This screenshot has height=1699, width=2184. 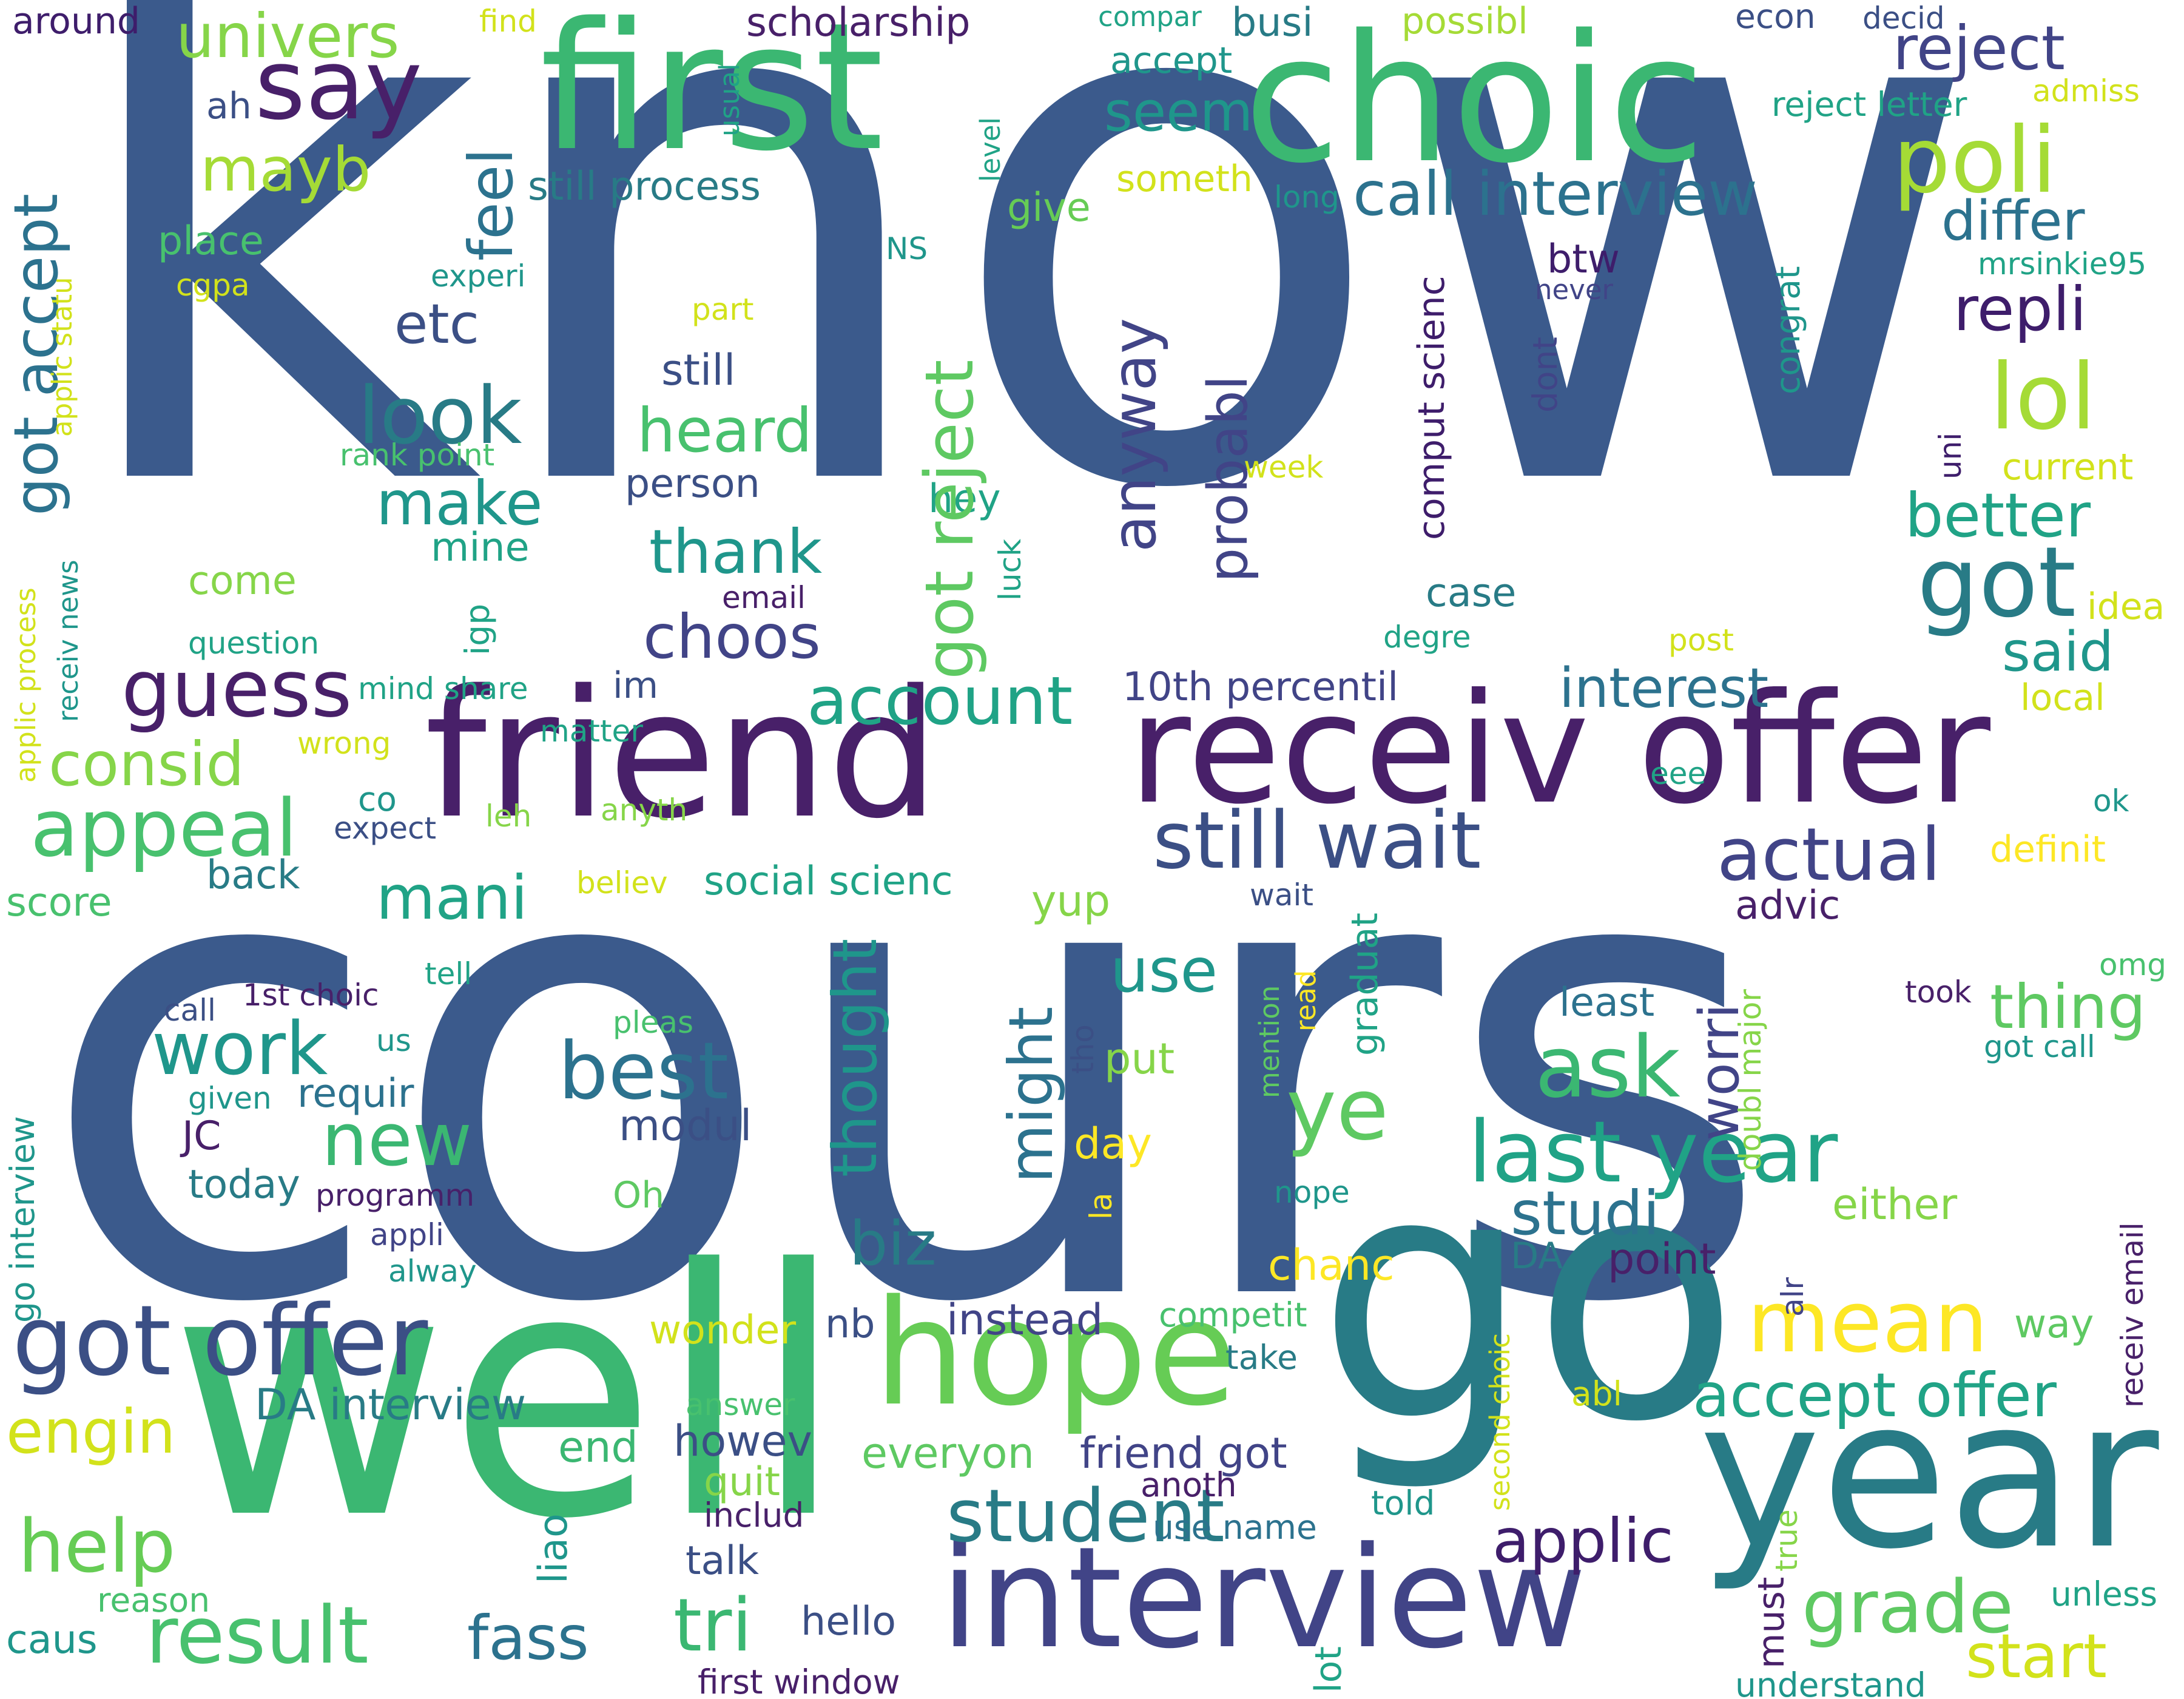 What do you see at coordinates (1868, 1322) in the screenshot?
I see `word-mean: mean` at bounding box center [1868, 1322].